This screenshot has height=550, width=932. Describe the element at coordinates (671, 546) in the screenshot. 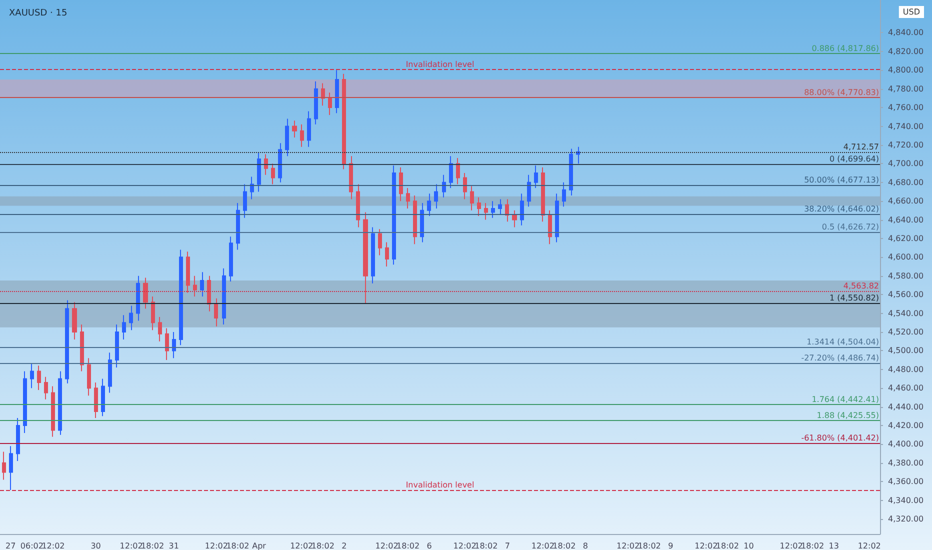

I see `x-tick-label: 9` at that location.